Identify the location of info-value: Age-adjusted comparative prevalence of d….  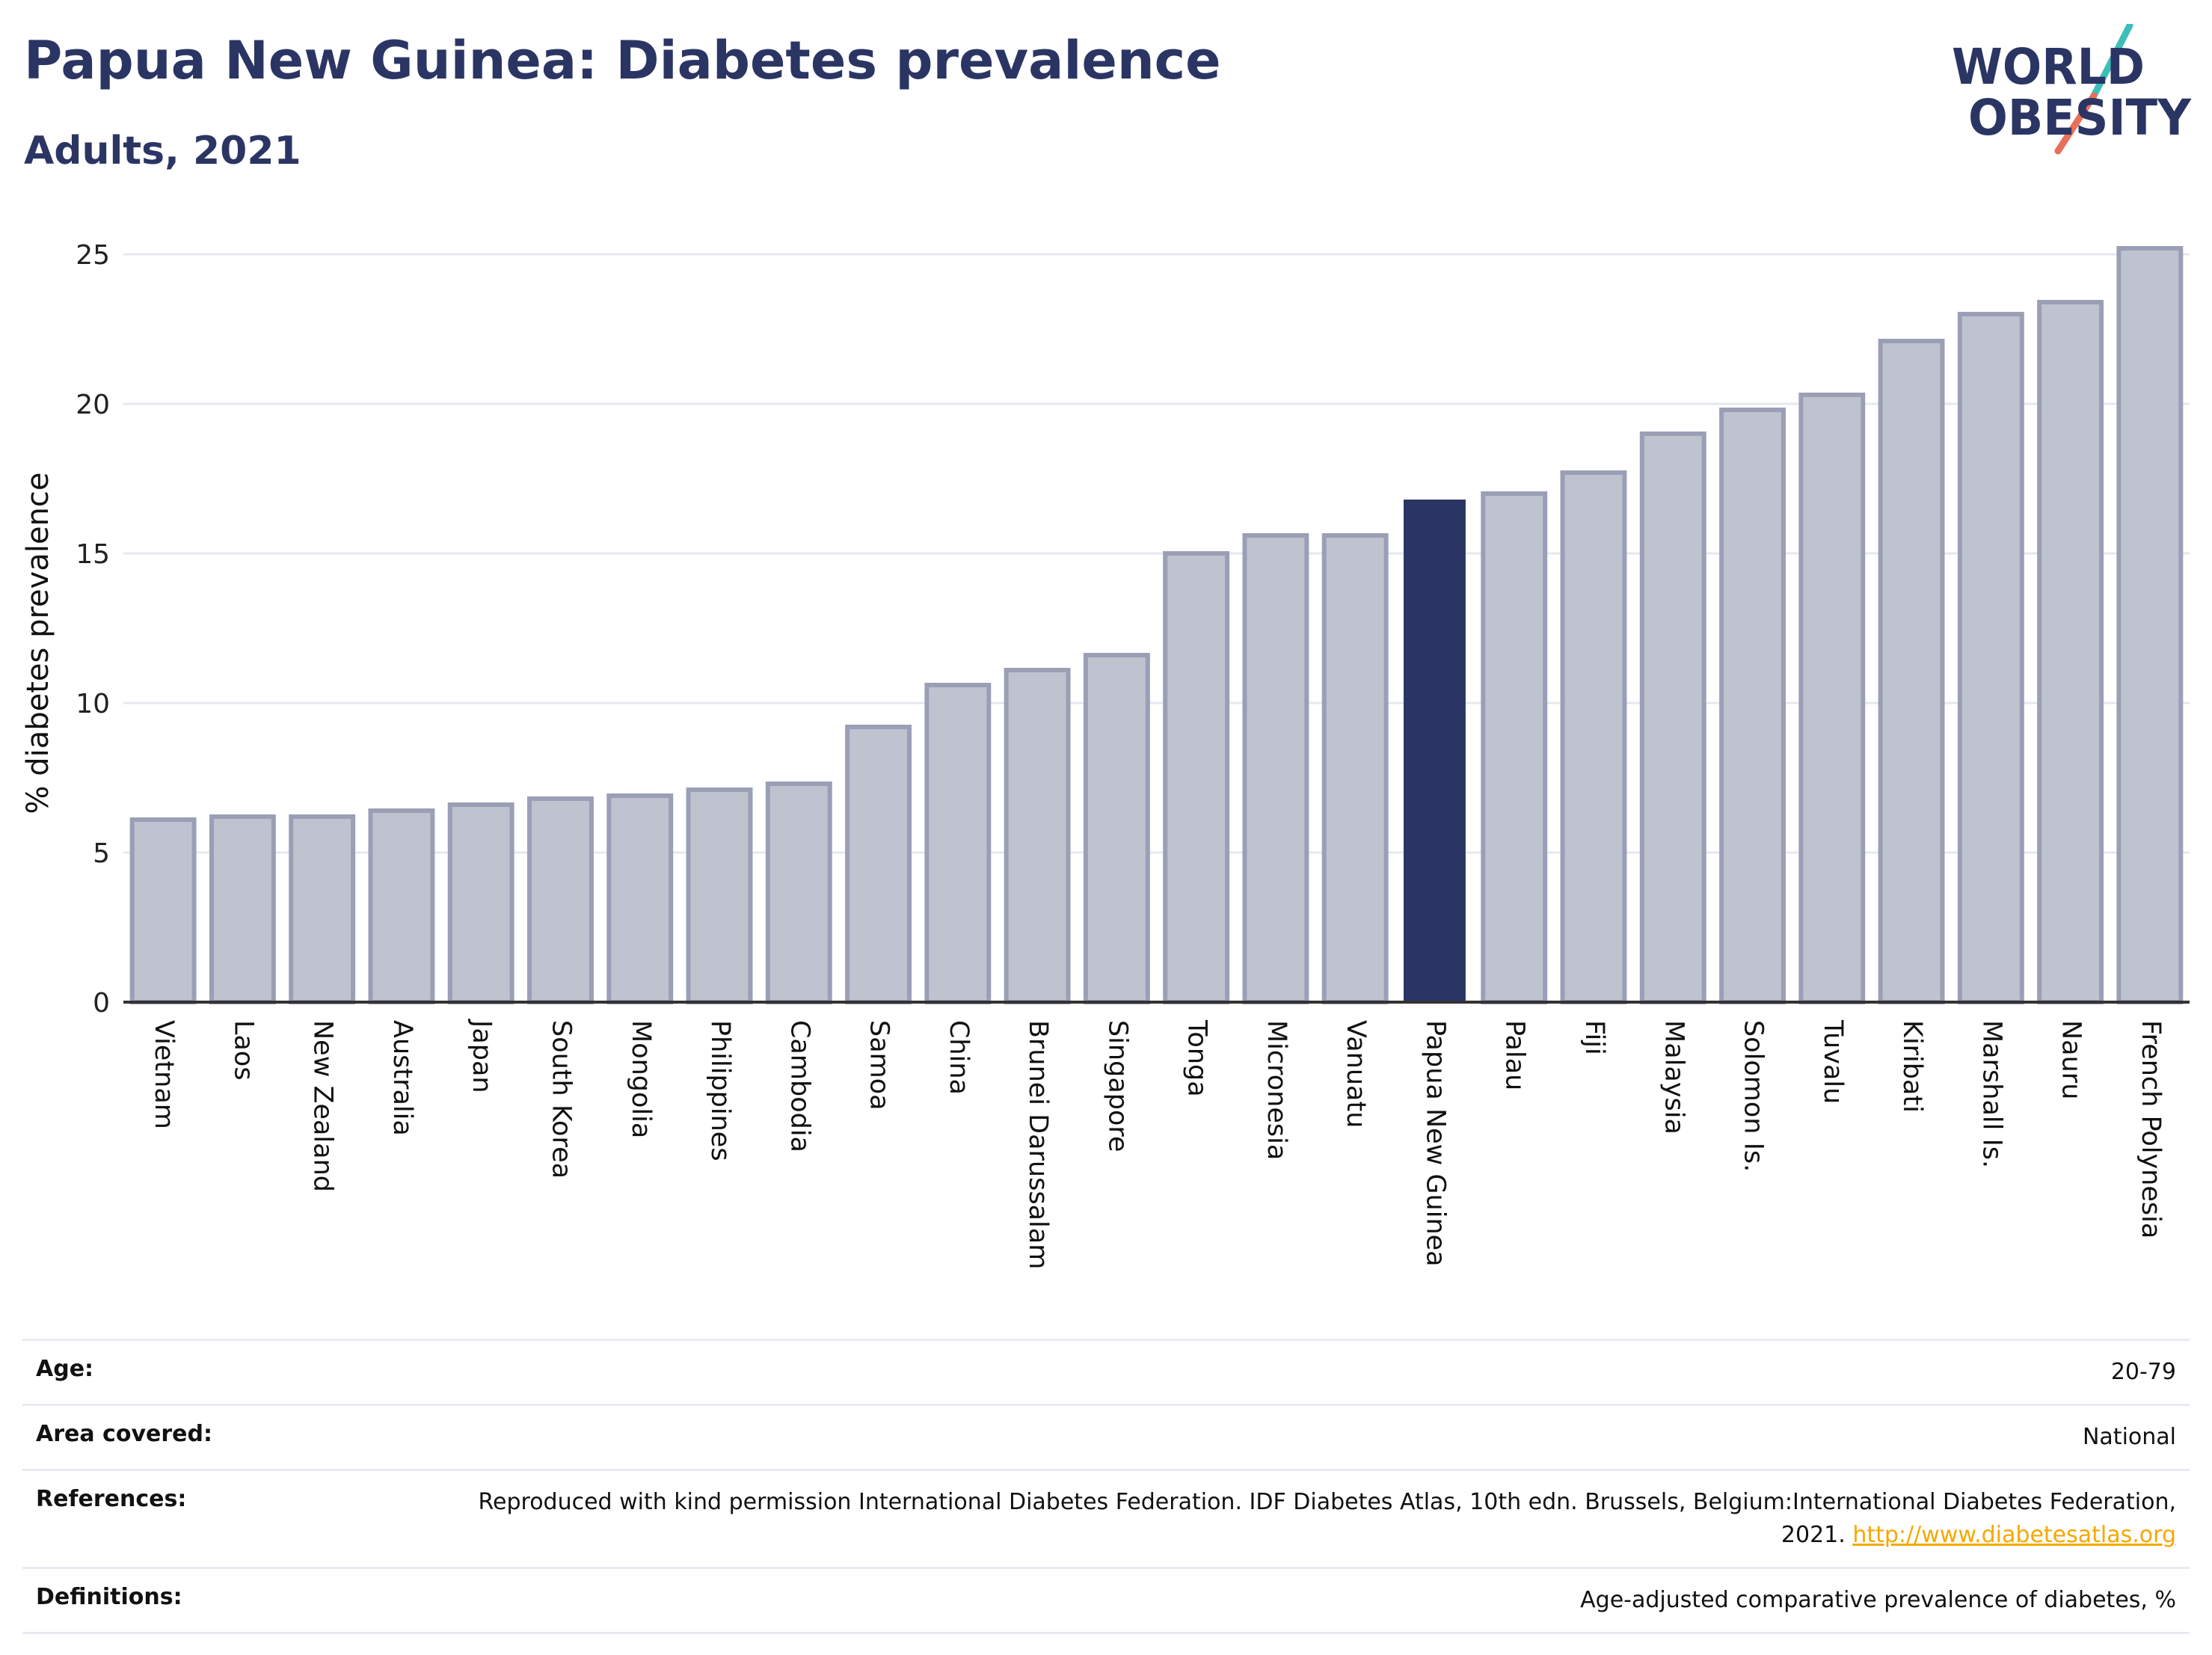
(1299, 1600).